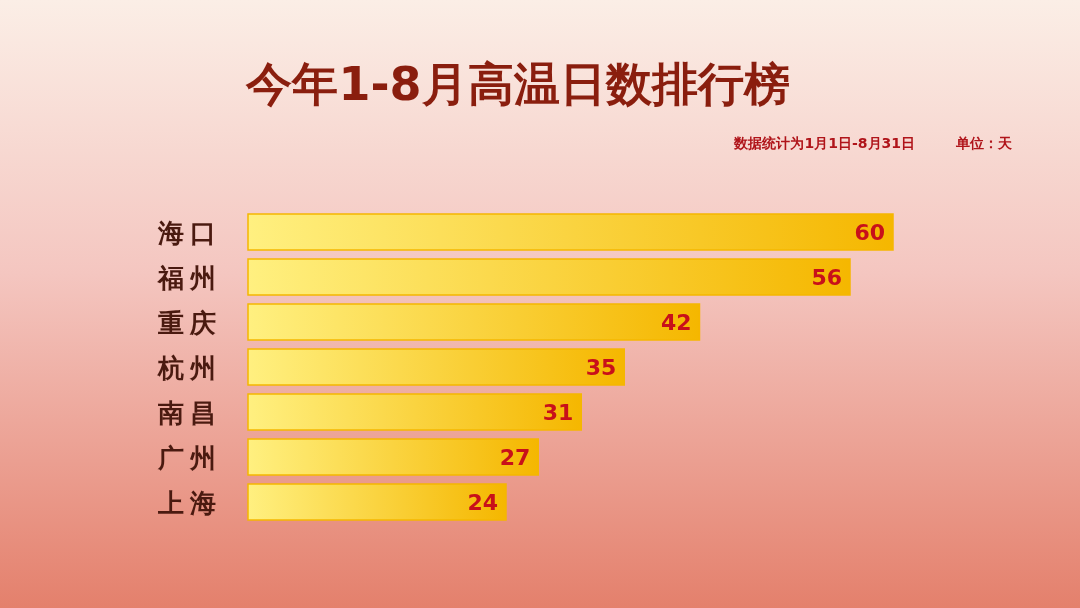 The image size is (1080, 608). Describe the element at coordinates (189, 503) in the screenshot. I see `y-tick-label: 上海` at that location.